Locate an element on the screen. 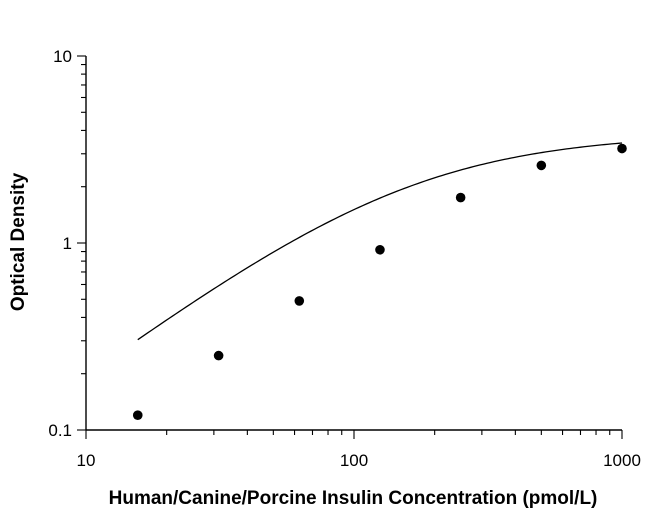 This screenshot has width=650, height=514. x-tick-label: 1000 is located at coordinates (622, 460).